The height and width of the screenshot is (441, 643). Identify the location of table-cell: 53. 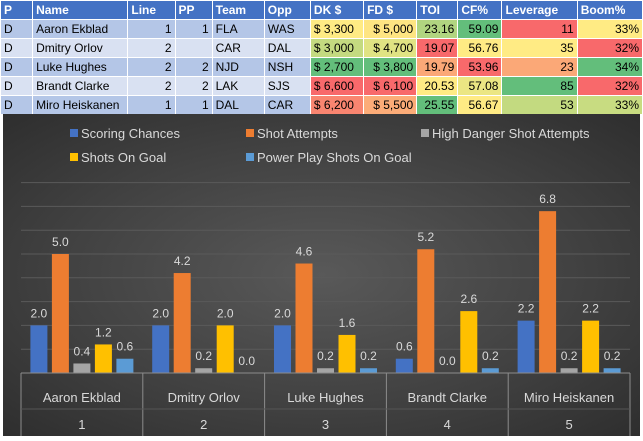
(539, 105).